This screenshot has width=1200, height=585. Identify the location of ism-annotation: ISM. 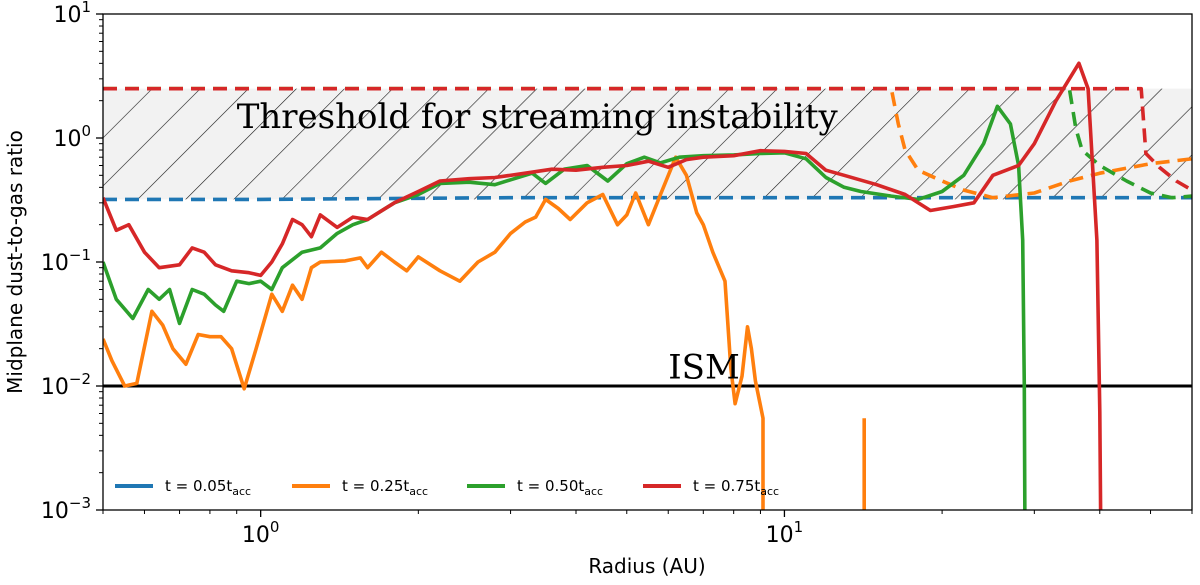
(704, 367).